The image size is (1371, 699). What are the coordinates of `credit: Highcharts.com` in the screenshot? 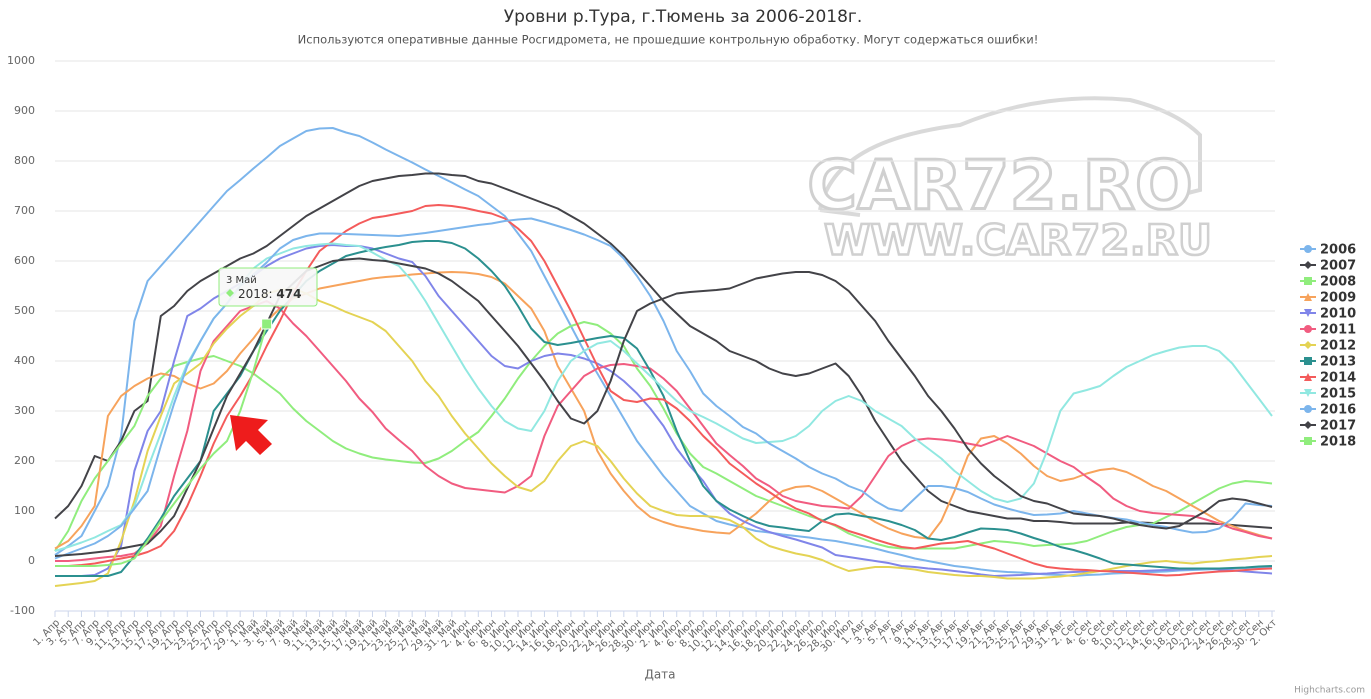 It's located at (1329, 691).